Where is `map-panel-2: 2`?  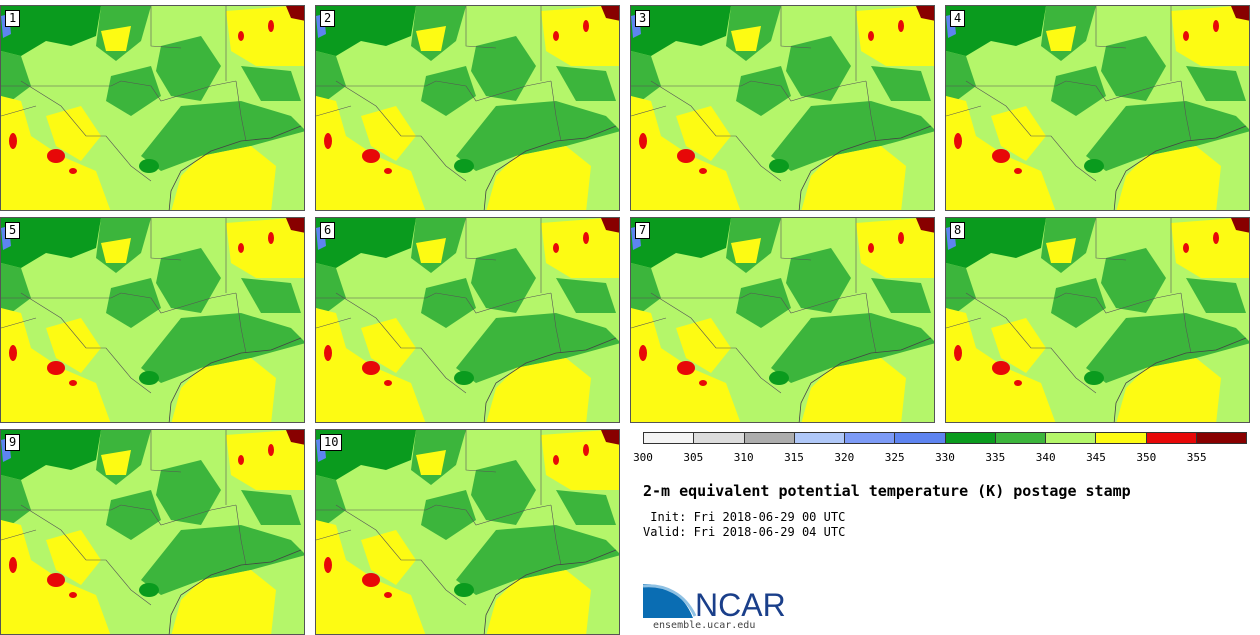 map-panel-2: 2 is located at coordinates (467, 108).